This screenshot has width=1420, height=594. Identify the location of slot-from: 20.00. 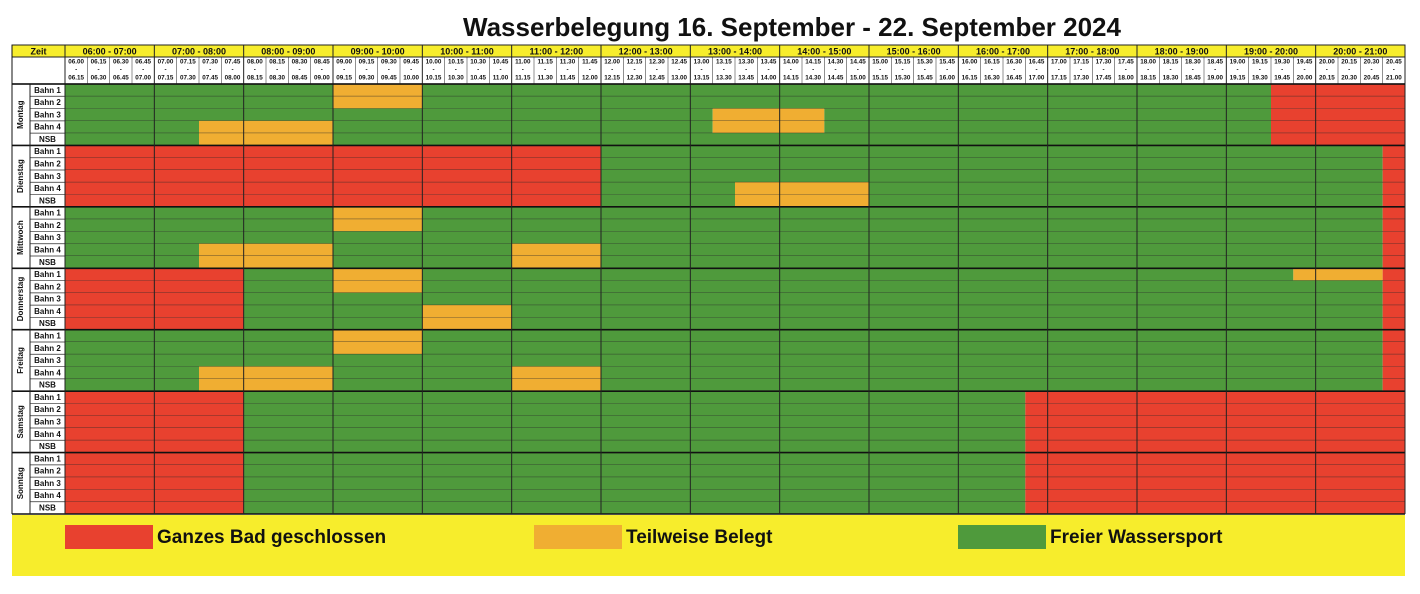
(1327, 62).